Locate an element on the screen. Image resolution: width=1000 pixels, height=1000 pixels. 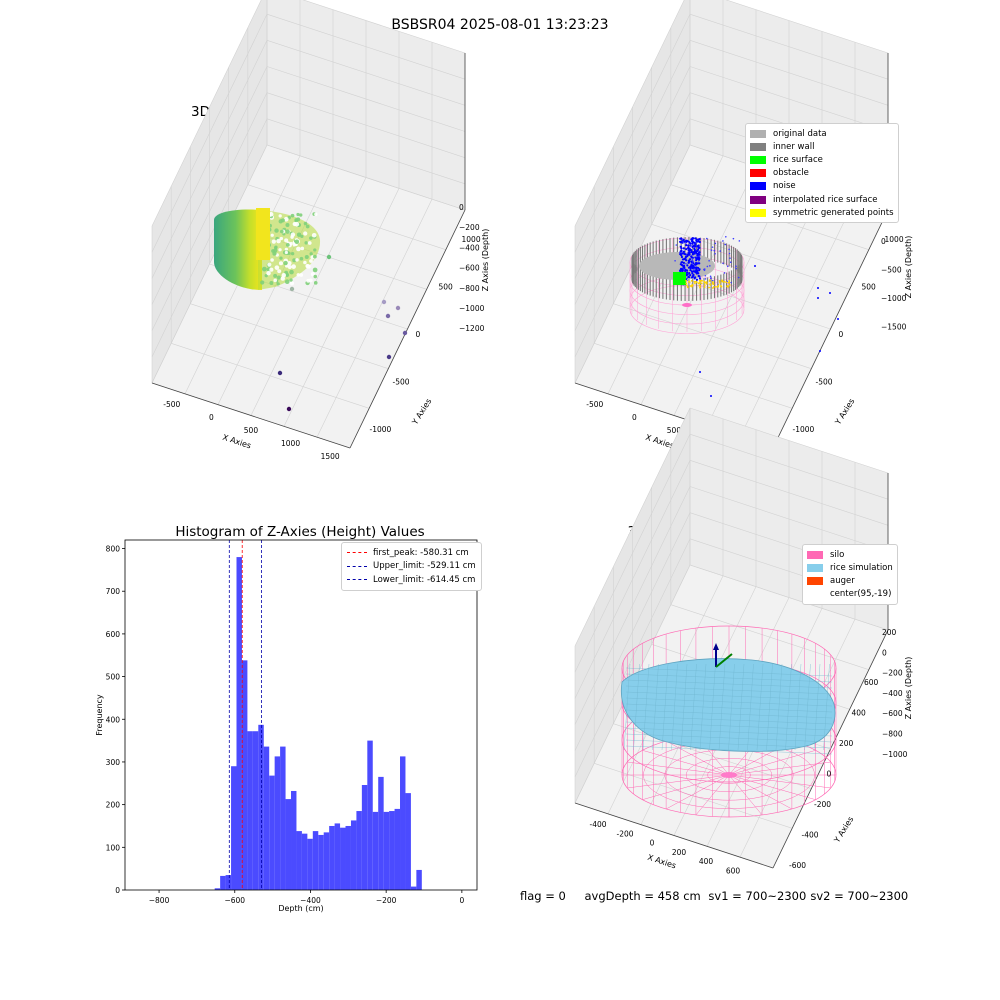
legend-label: inner wall is located at coordinates (794, 146).